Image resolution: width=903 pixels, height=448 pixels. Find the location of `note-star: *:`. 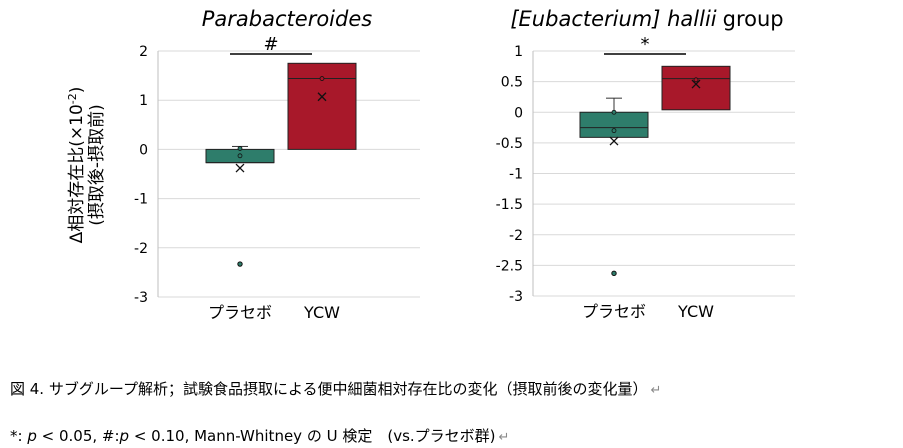

note-star: *: is located at coordinates (19, 436).